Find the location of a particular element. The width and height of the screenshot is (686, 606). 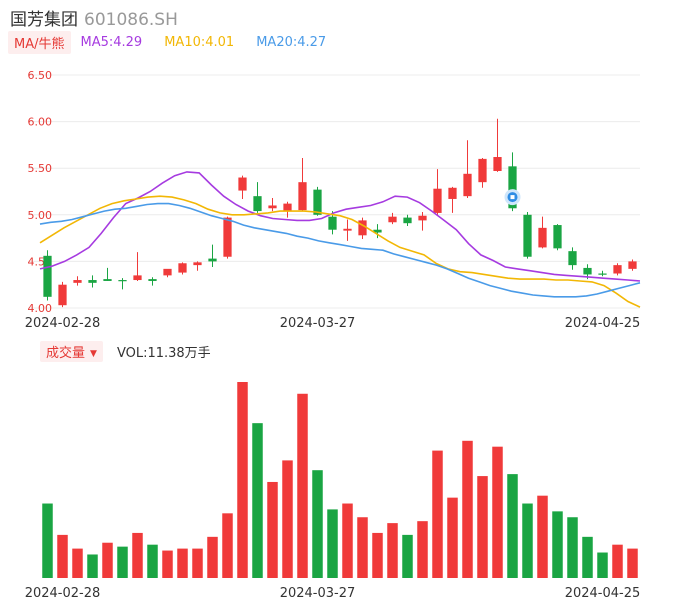

x-tick-label: 2024-02-28 is located at coordinates (63, 593).